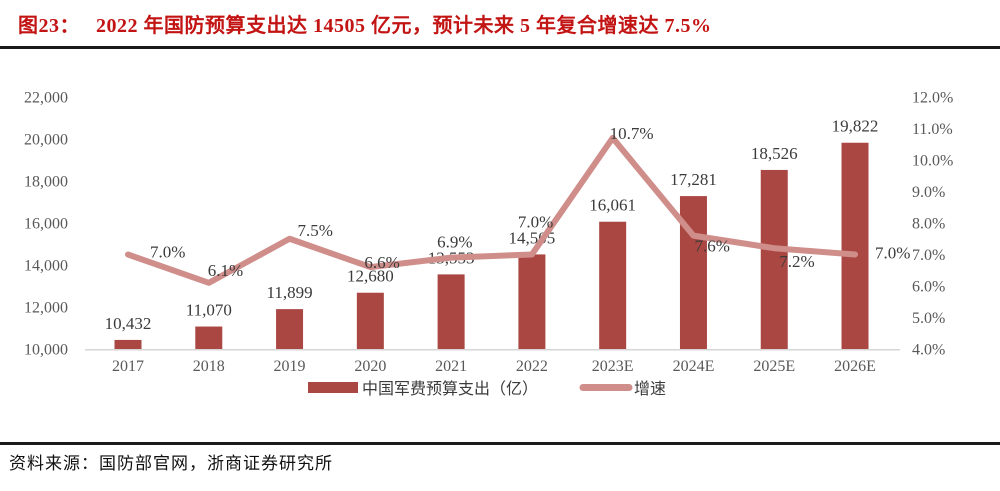  What do you see at coordinates (650, 389) in the screenshot?
I see `legend-line-label: 增速` at bounding box center [650, 389].